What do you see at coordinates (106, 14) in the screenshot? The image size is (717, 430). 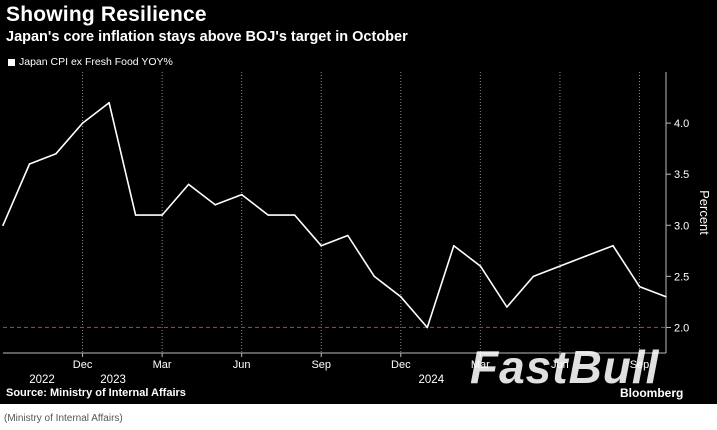 I see `chart-title: Showing Resilience` at bounding box center [106, 14].